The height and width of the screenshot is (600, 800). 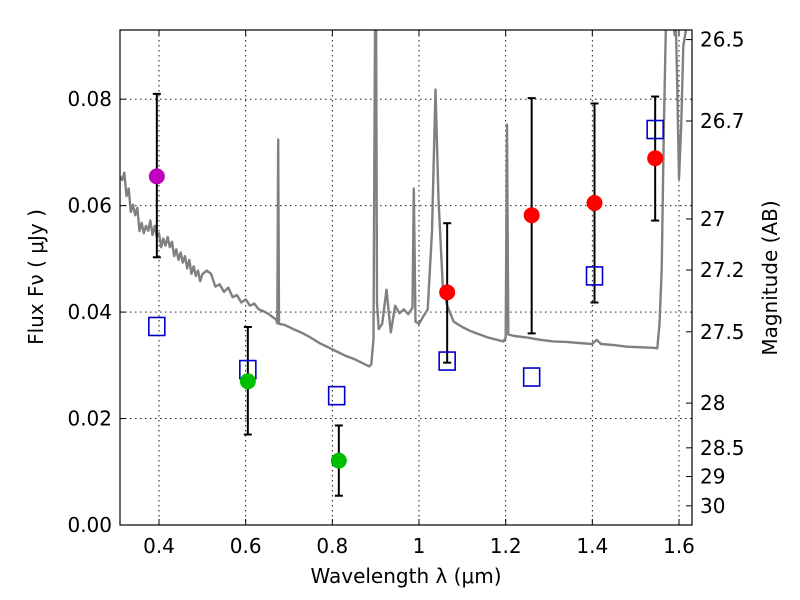 What do you see at coordinates (712, 403) in the screenshot?
I see `magnitude-tick-label: 28` at bounding box center [712, 403].